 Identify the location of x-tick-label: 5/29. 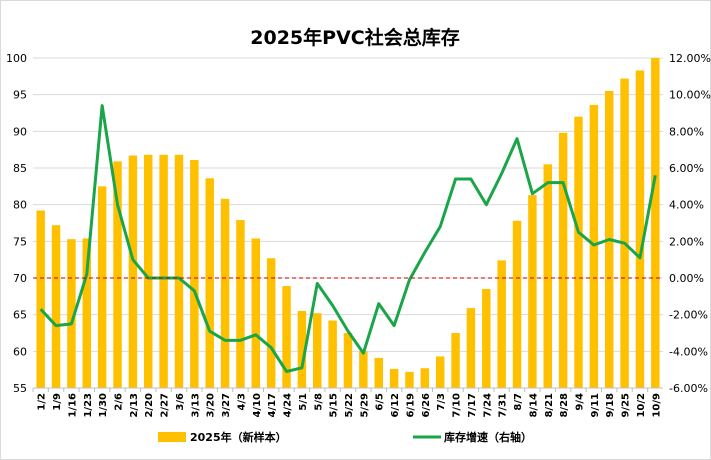
(364, 405).